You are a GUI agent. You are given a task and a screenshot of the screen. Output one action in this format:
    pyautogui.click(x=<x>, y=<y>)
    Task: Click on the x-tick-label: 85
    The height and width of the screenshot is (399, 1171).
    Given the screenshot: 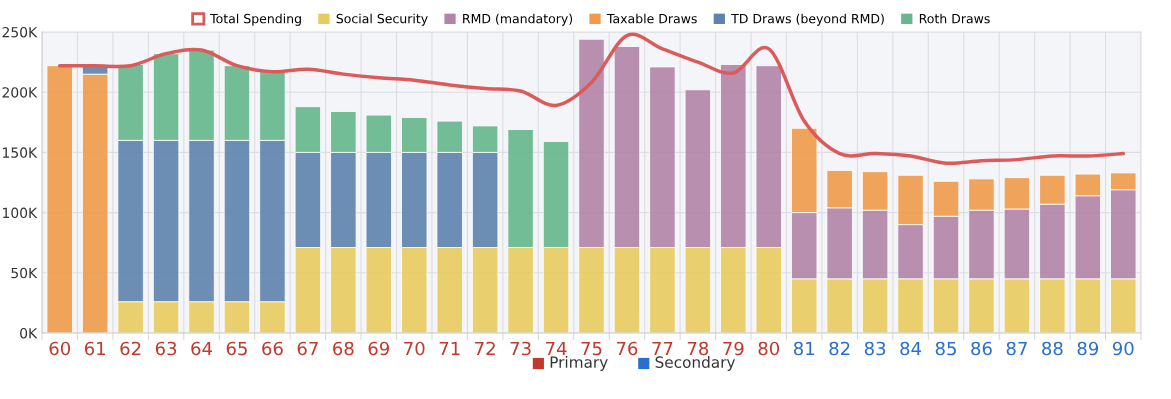 What is the action you would take?
    pyautogui.click(x=945, y=348)
    